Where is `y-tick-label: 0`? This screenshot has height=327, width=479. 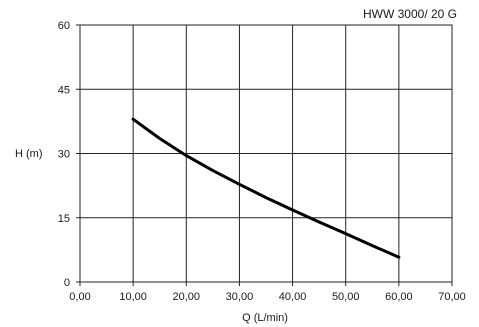 y-tick-label: 0 is located at coordinates (67, 283).